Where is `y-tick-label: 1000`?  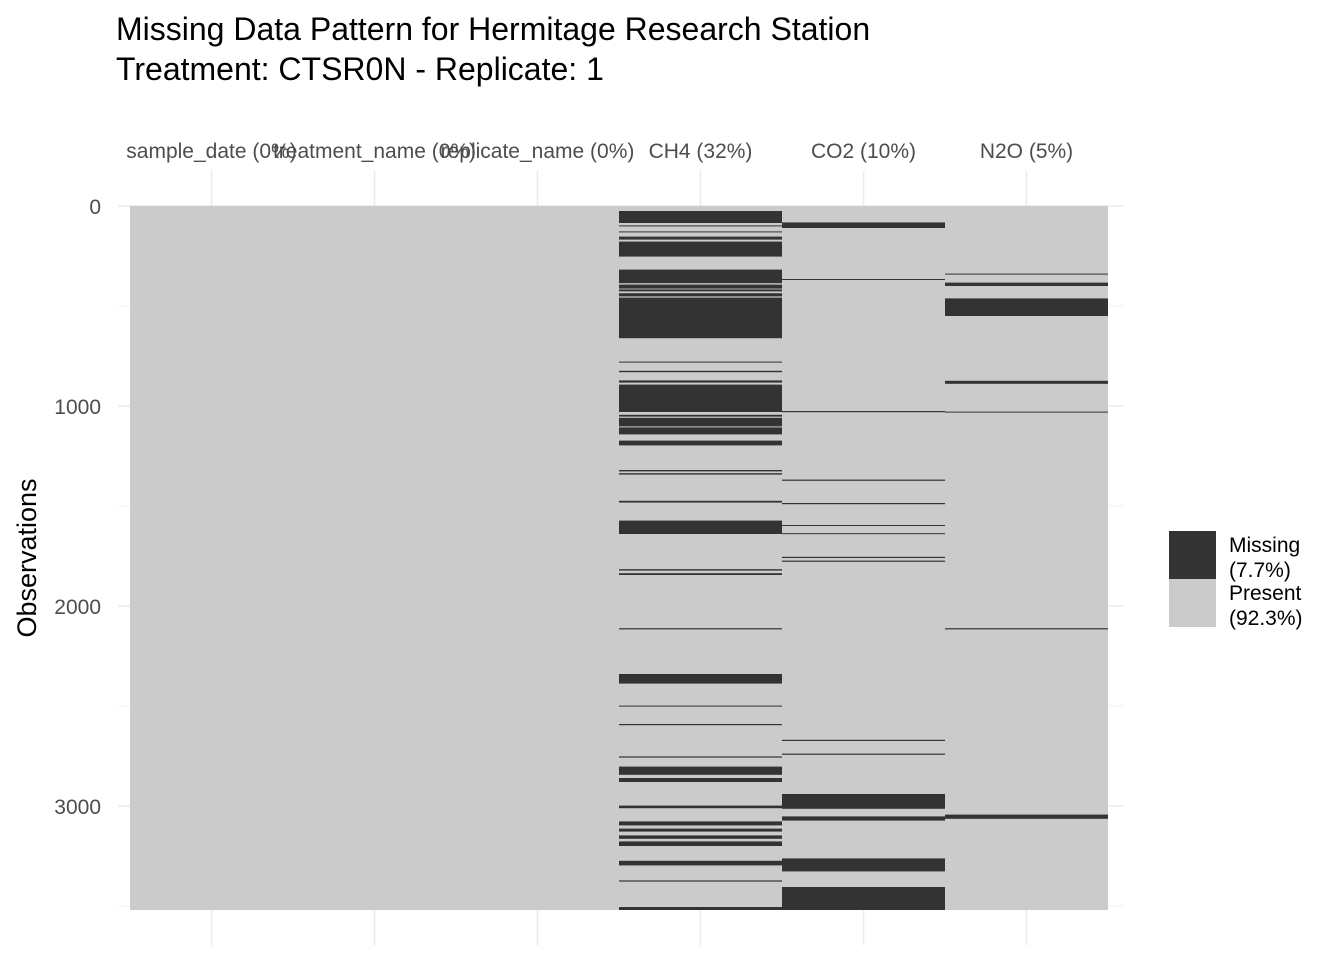
y-tick-label: 1000 is located at coordinates (77, 407).